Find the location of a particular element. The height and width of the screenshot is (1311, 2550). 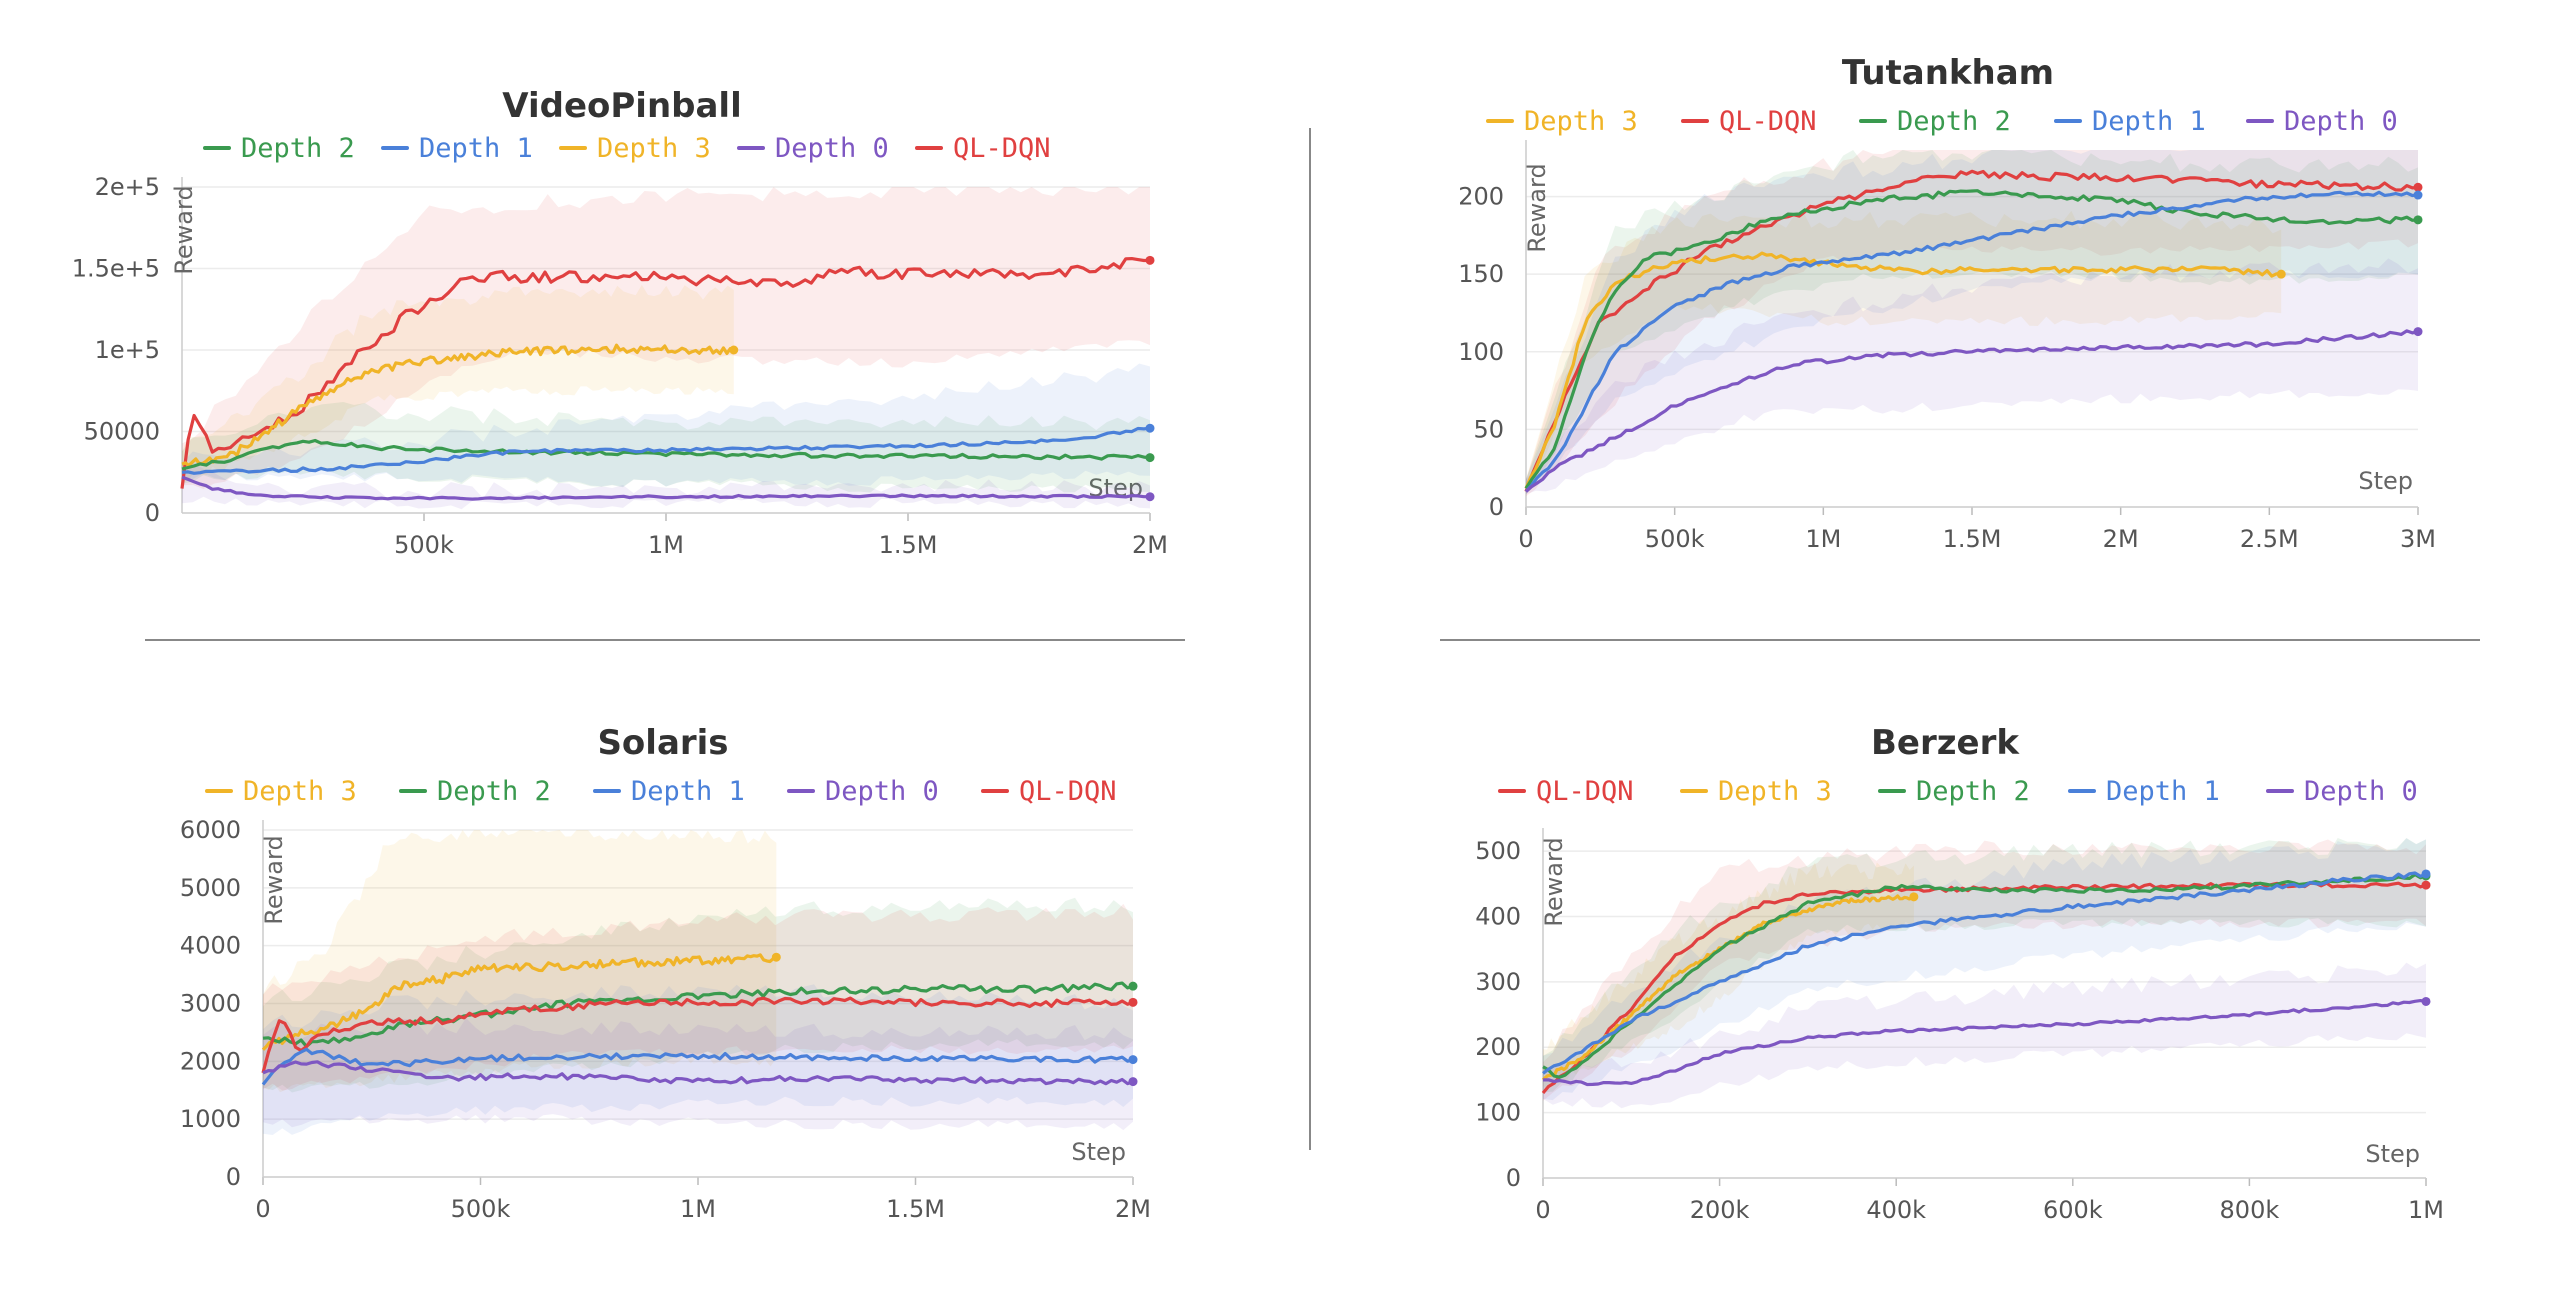

y-tick-label: 6000 is located at coordinates (210, 830).